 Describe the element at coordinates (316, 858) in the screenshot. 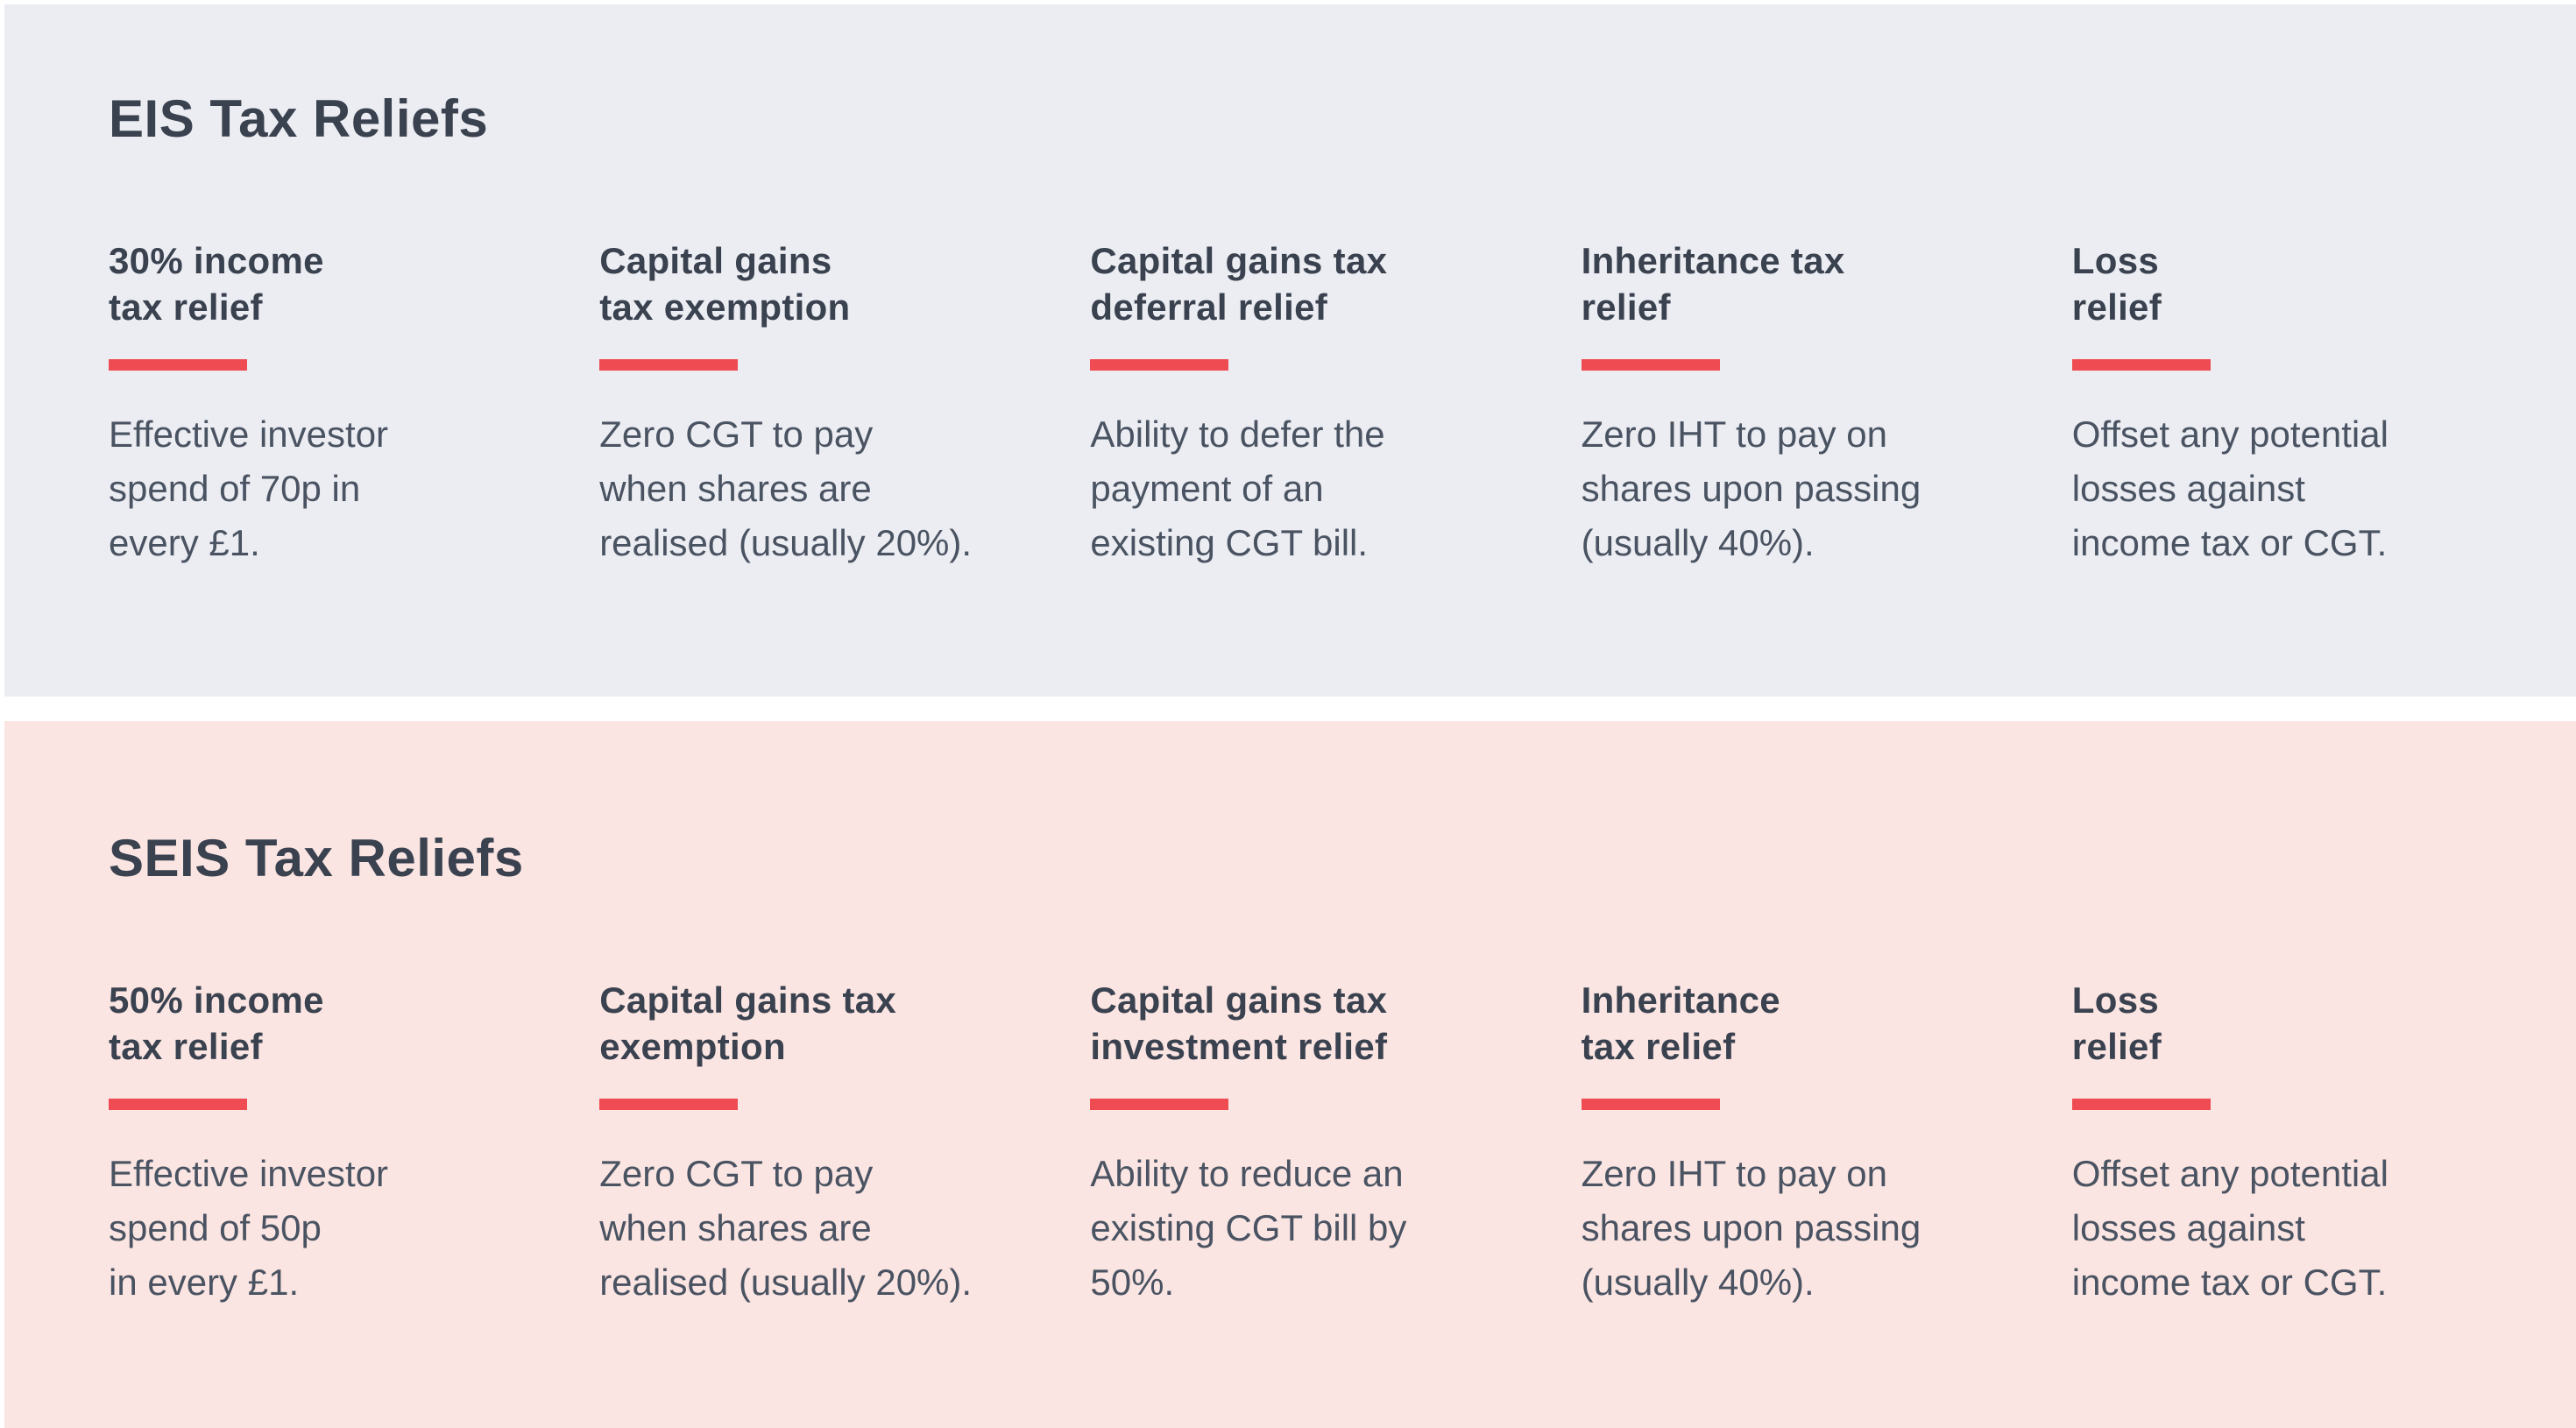

I see `seis-panel-title: SEIS Tax Reliefs` at that location.